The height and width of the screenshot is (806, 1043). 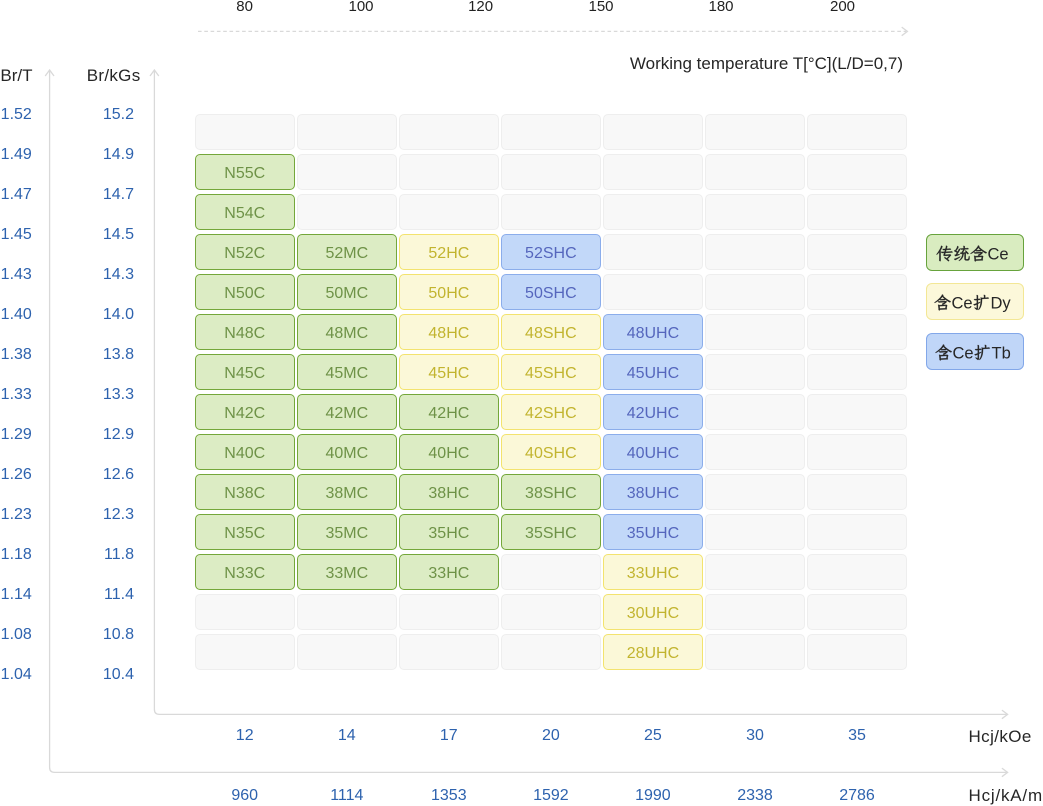 What do you see at coordinates (1001, 353) in the screenshot?
I see `svg-text: Tb` at bounding box center [1001, 353].